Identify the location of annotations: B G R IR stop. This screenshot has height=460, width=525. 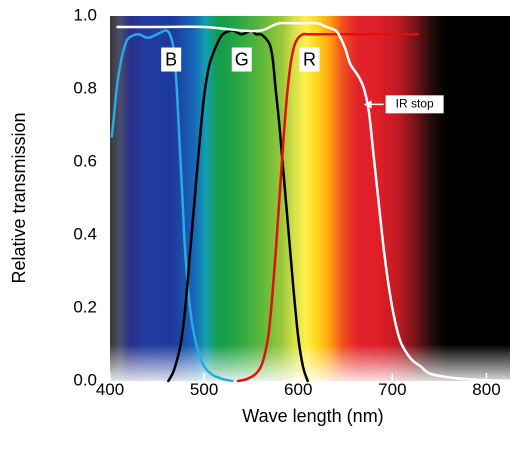
(302, 80).